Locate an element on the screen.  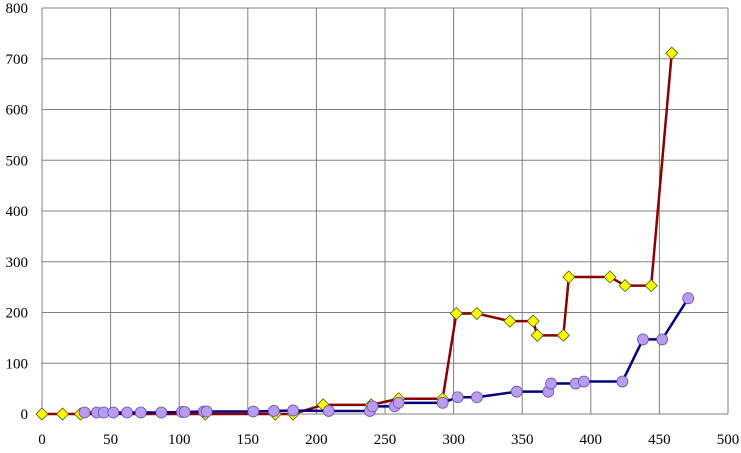
y-tick-label: 700 is located at coordinates (17, 60).